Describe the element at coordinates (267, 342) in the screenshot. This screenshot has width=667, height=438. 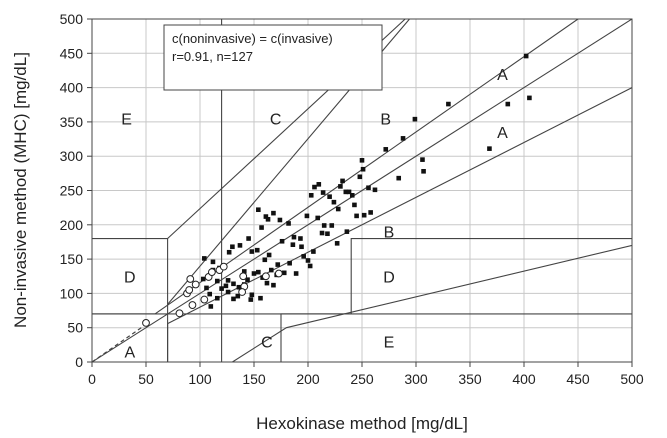
I see `zone-label: C` at that location.